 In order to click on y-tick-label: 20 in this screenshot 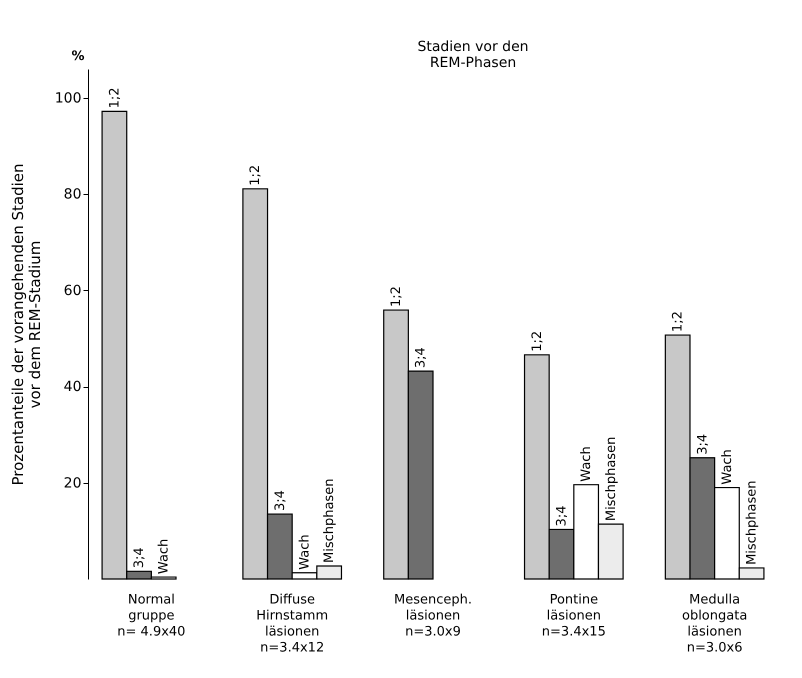, I will do `click(73, 483)`.